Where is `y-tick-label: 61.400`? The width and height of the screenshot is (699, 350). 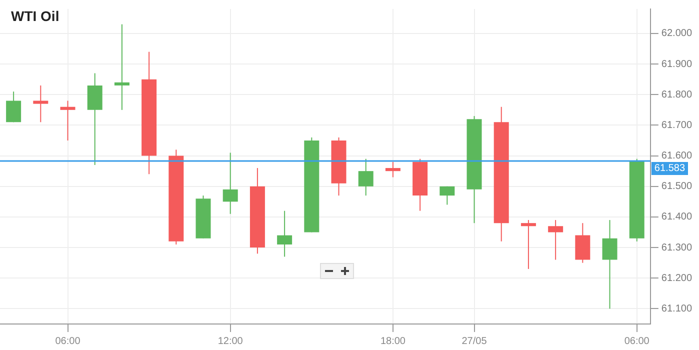
y-tick-label: 61.400 is located at coordinates (676, 217).